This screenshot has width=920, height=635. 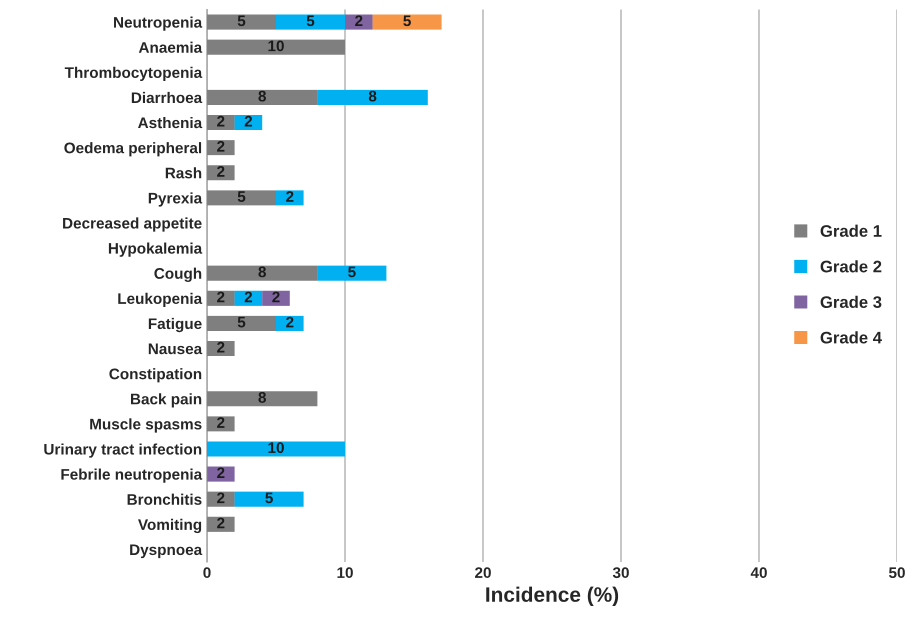 I want to click on y-tick-label: Bronchitis, so click(x=165, y=499).